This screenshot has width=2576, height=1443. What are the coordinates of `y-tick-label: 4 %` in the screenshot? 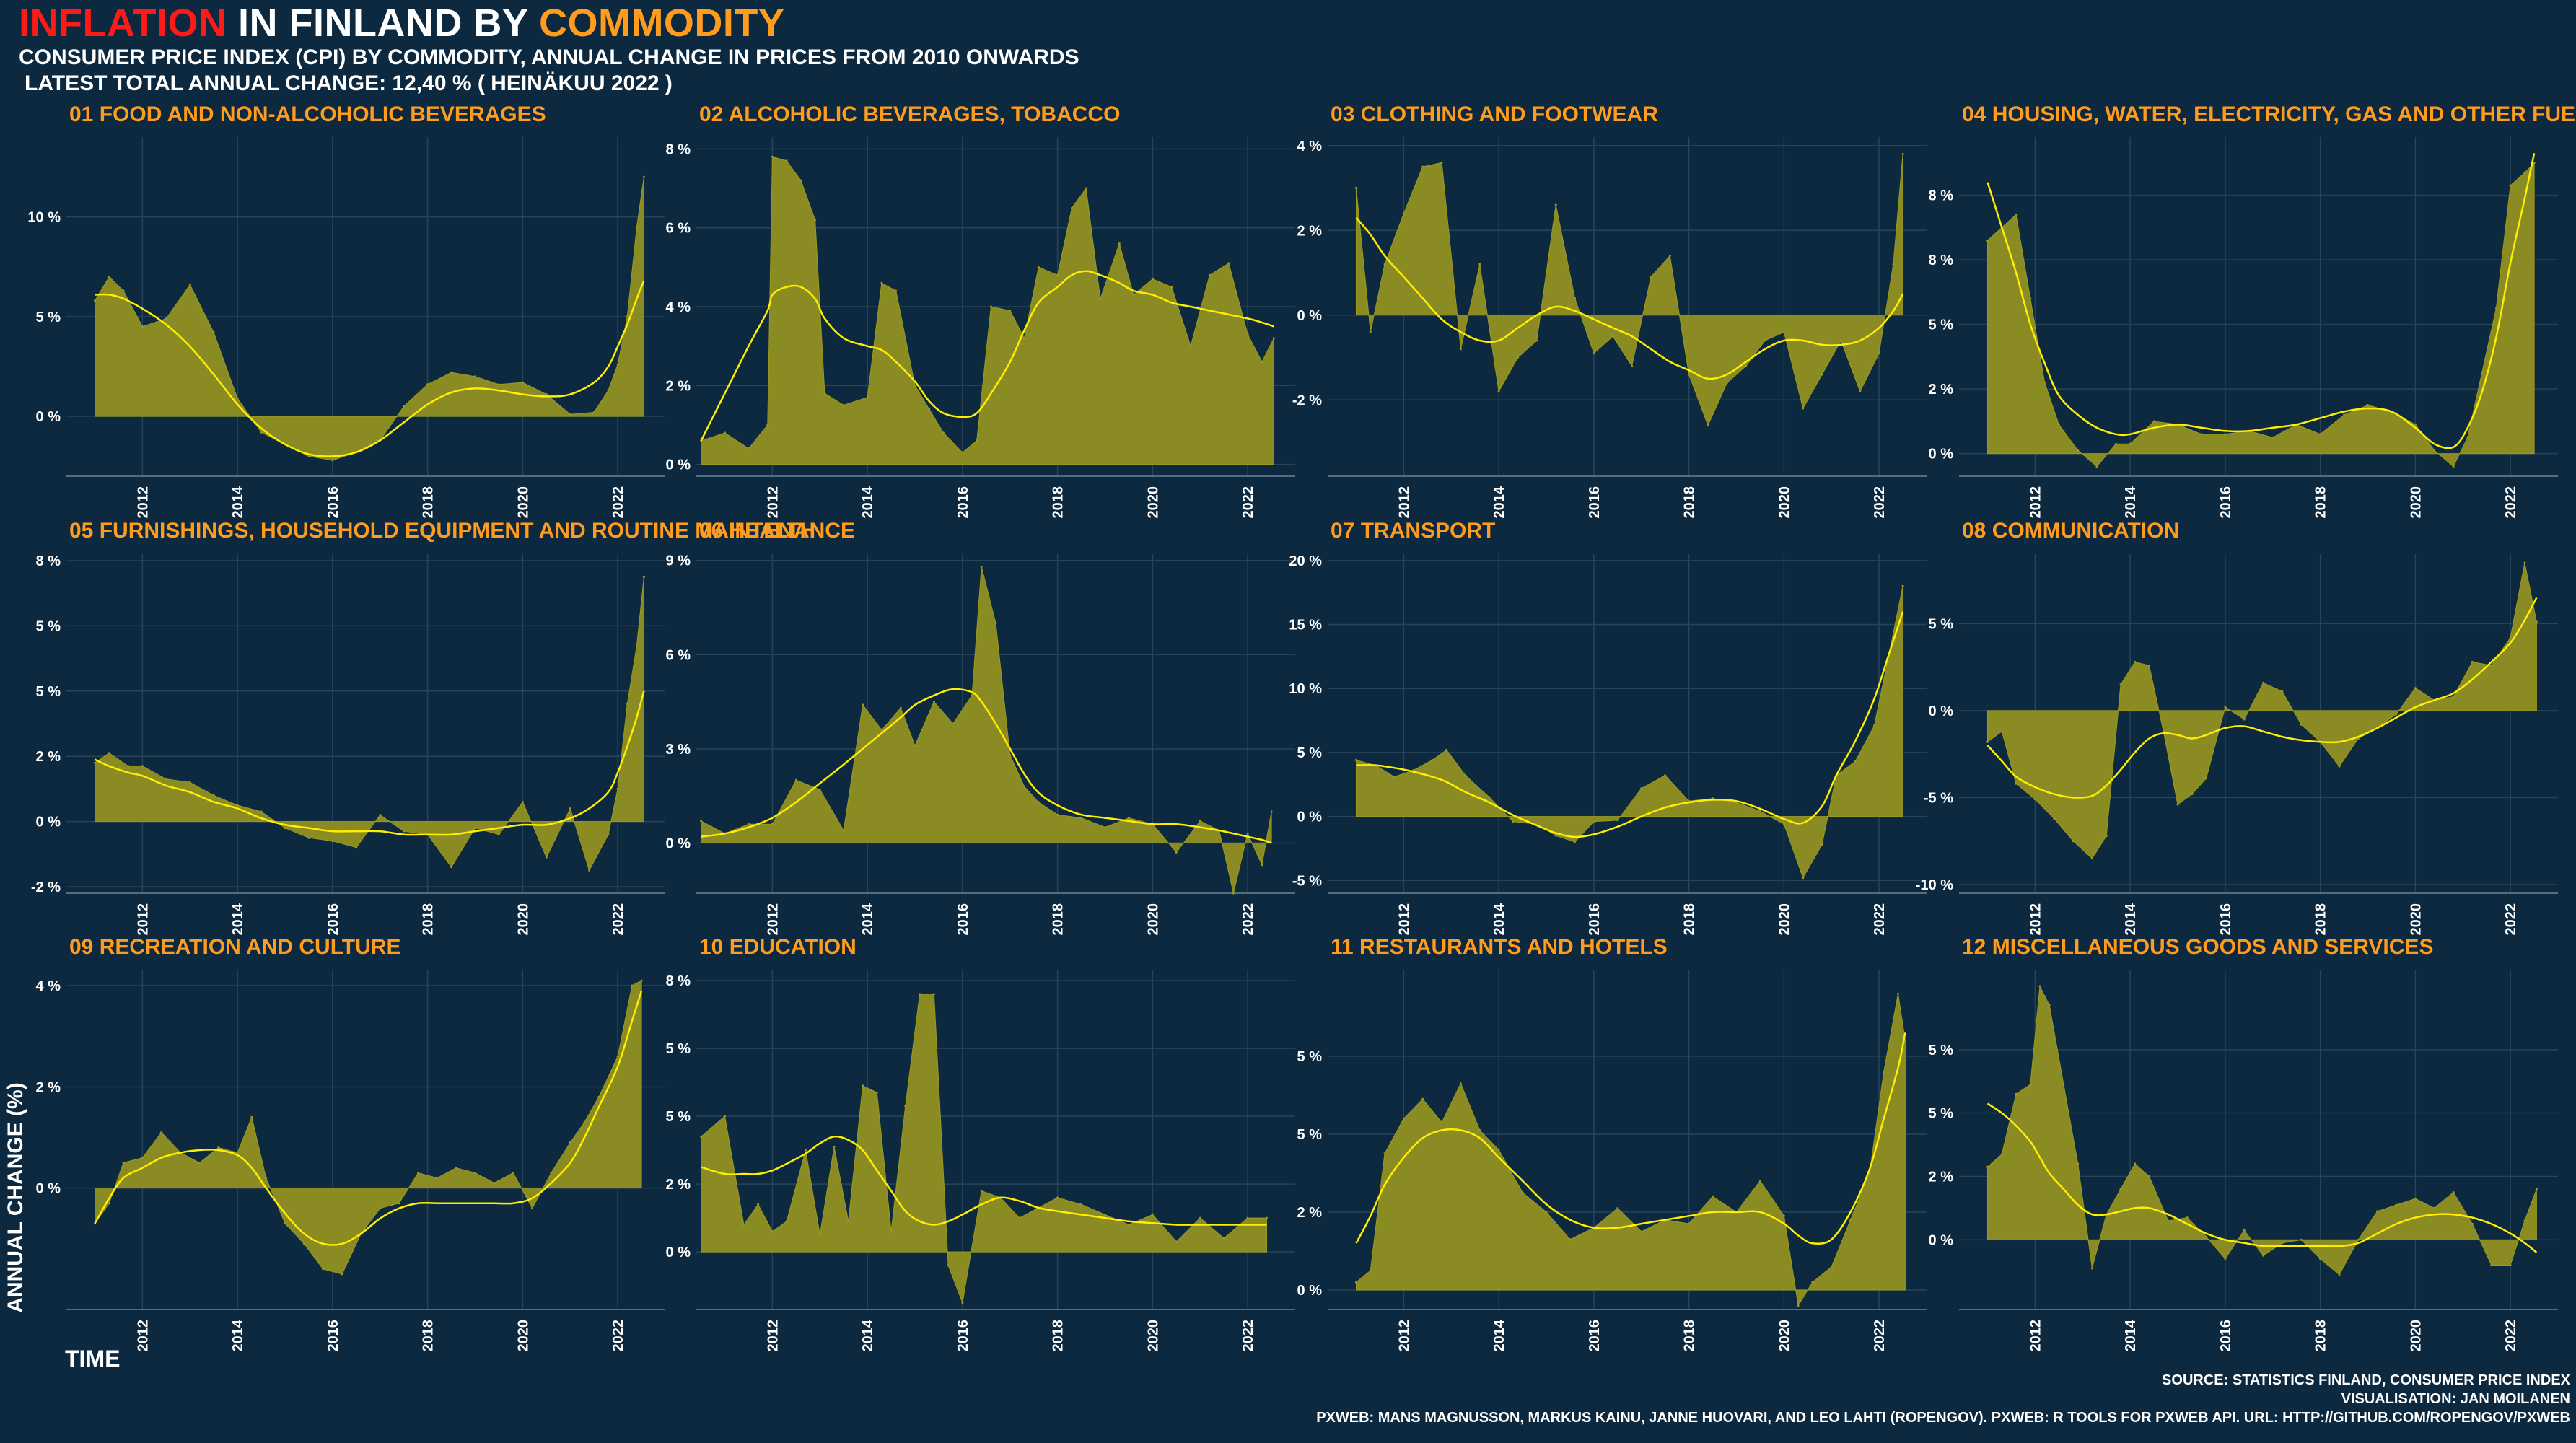 It's located at (678, 307).